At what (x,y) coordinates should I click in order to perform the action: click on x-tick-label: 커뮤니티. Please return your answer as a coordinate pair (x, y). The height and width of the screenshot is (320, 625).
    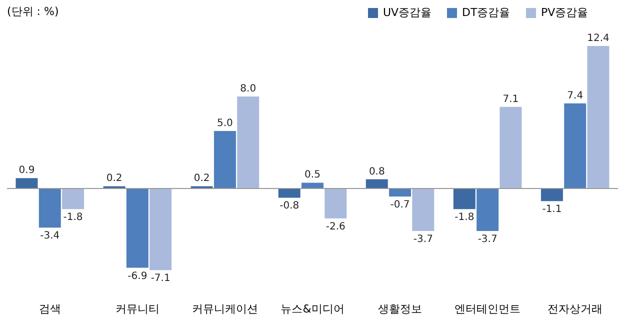
    Looking at the image, I should click on (137, 309).